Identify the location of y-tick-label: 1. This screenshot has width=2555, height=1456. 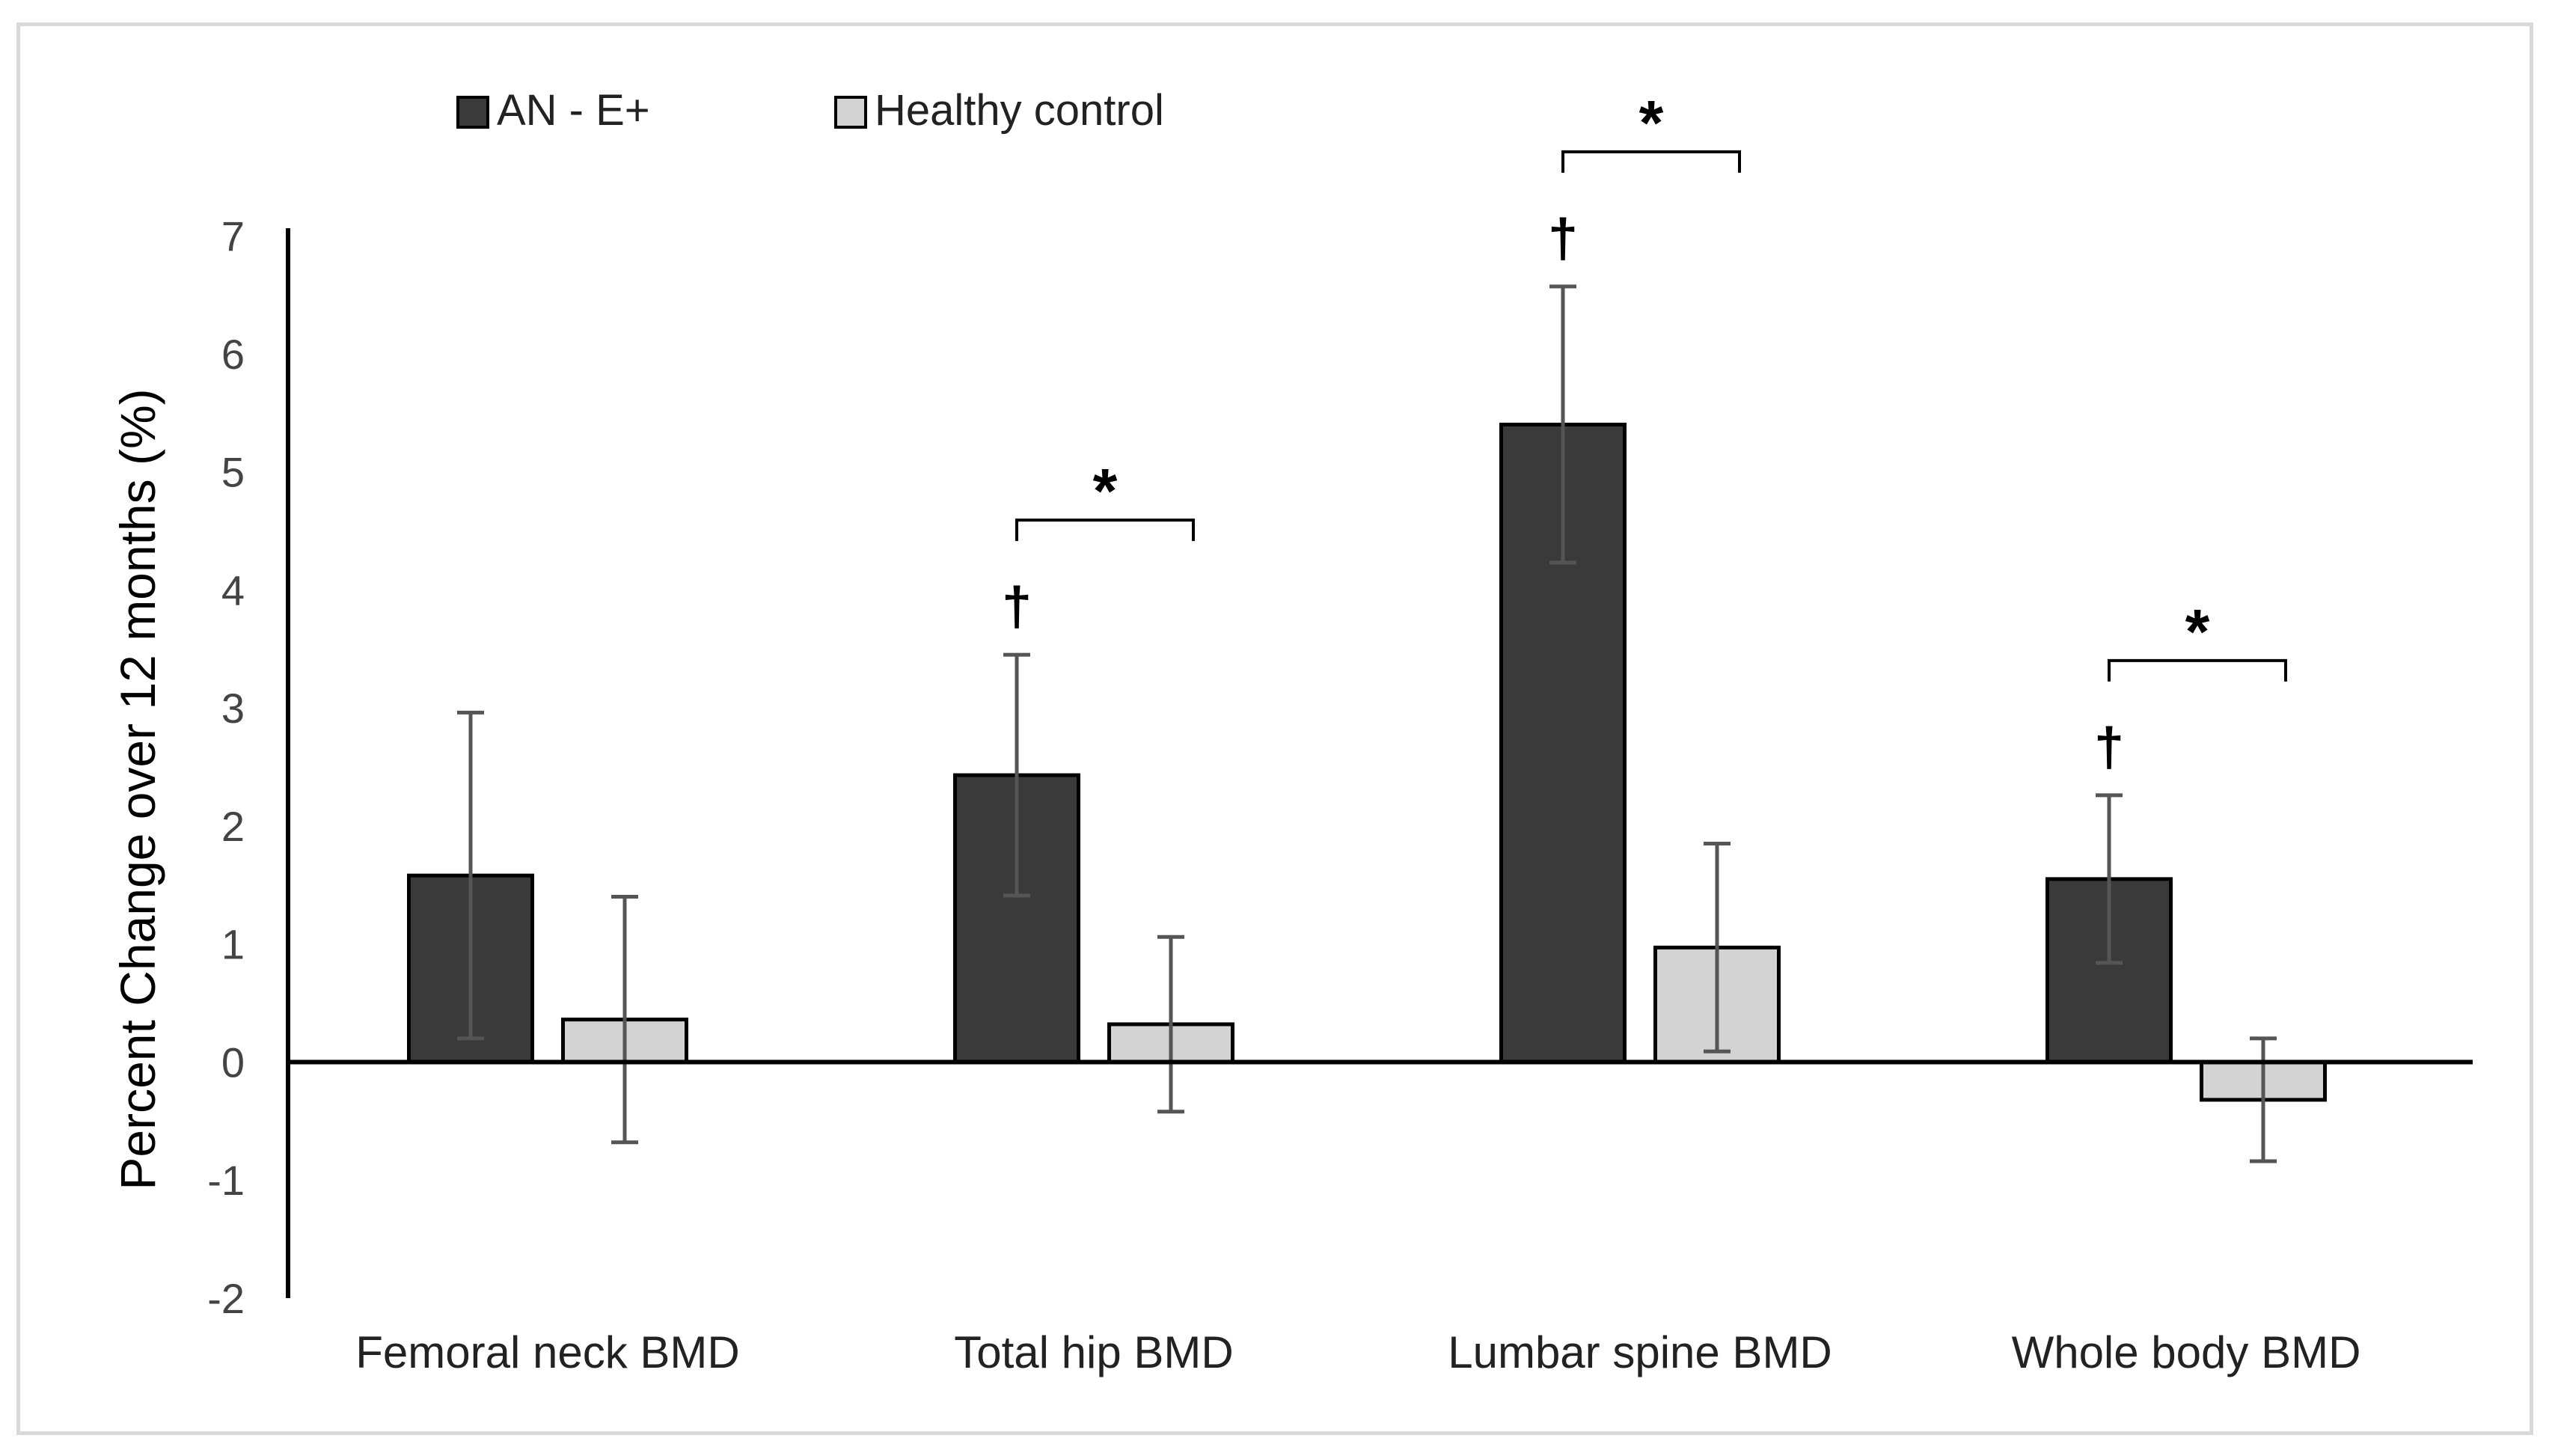
(233, 944).